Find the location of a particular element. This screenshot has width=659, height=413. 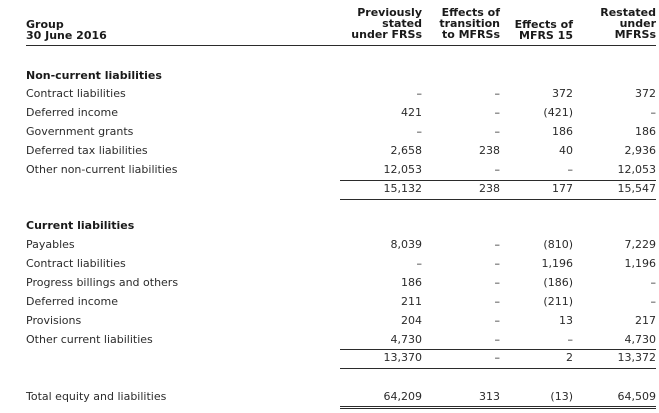

col-header-effects-mfrs15: Effects of MFRS 15 is located at coordinates (543, 30).